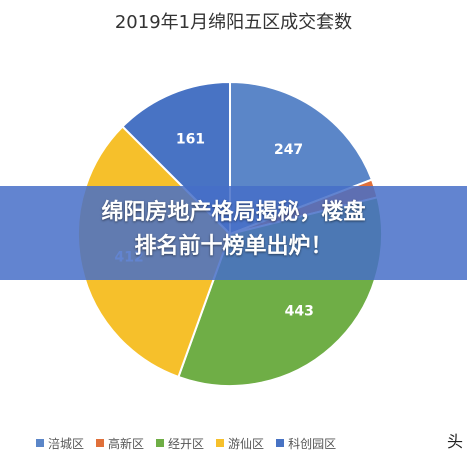 The image size is (467, 467). What do you see at coordinates (126, 443) in the screenshot?
I see `legend-label: 高新区` at bounding box center [126, 443].